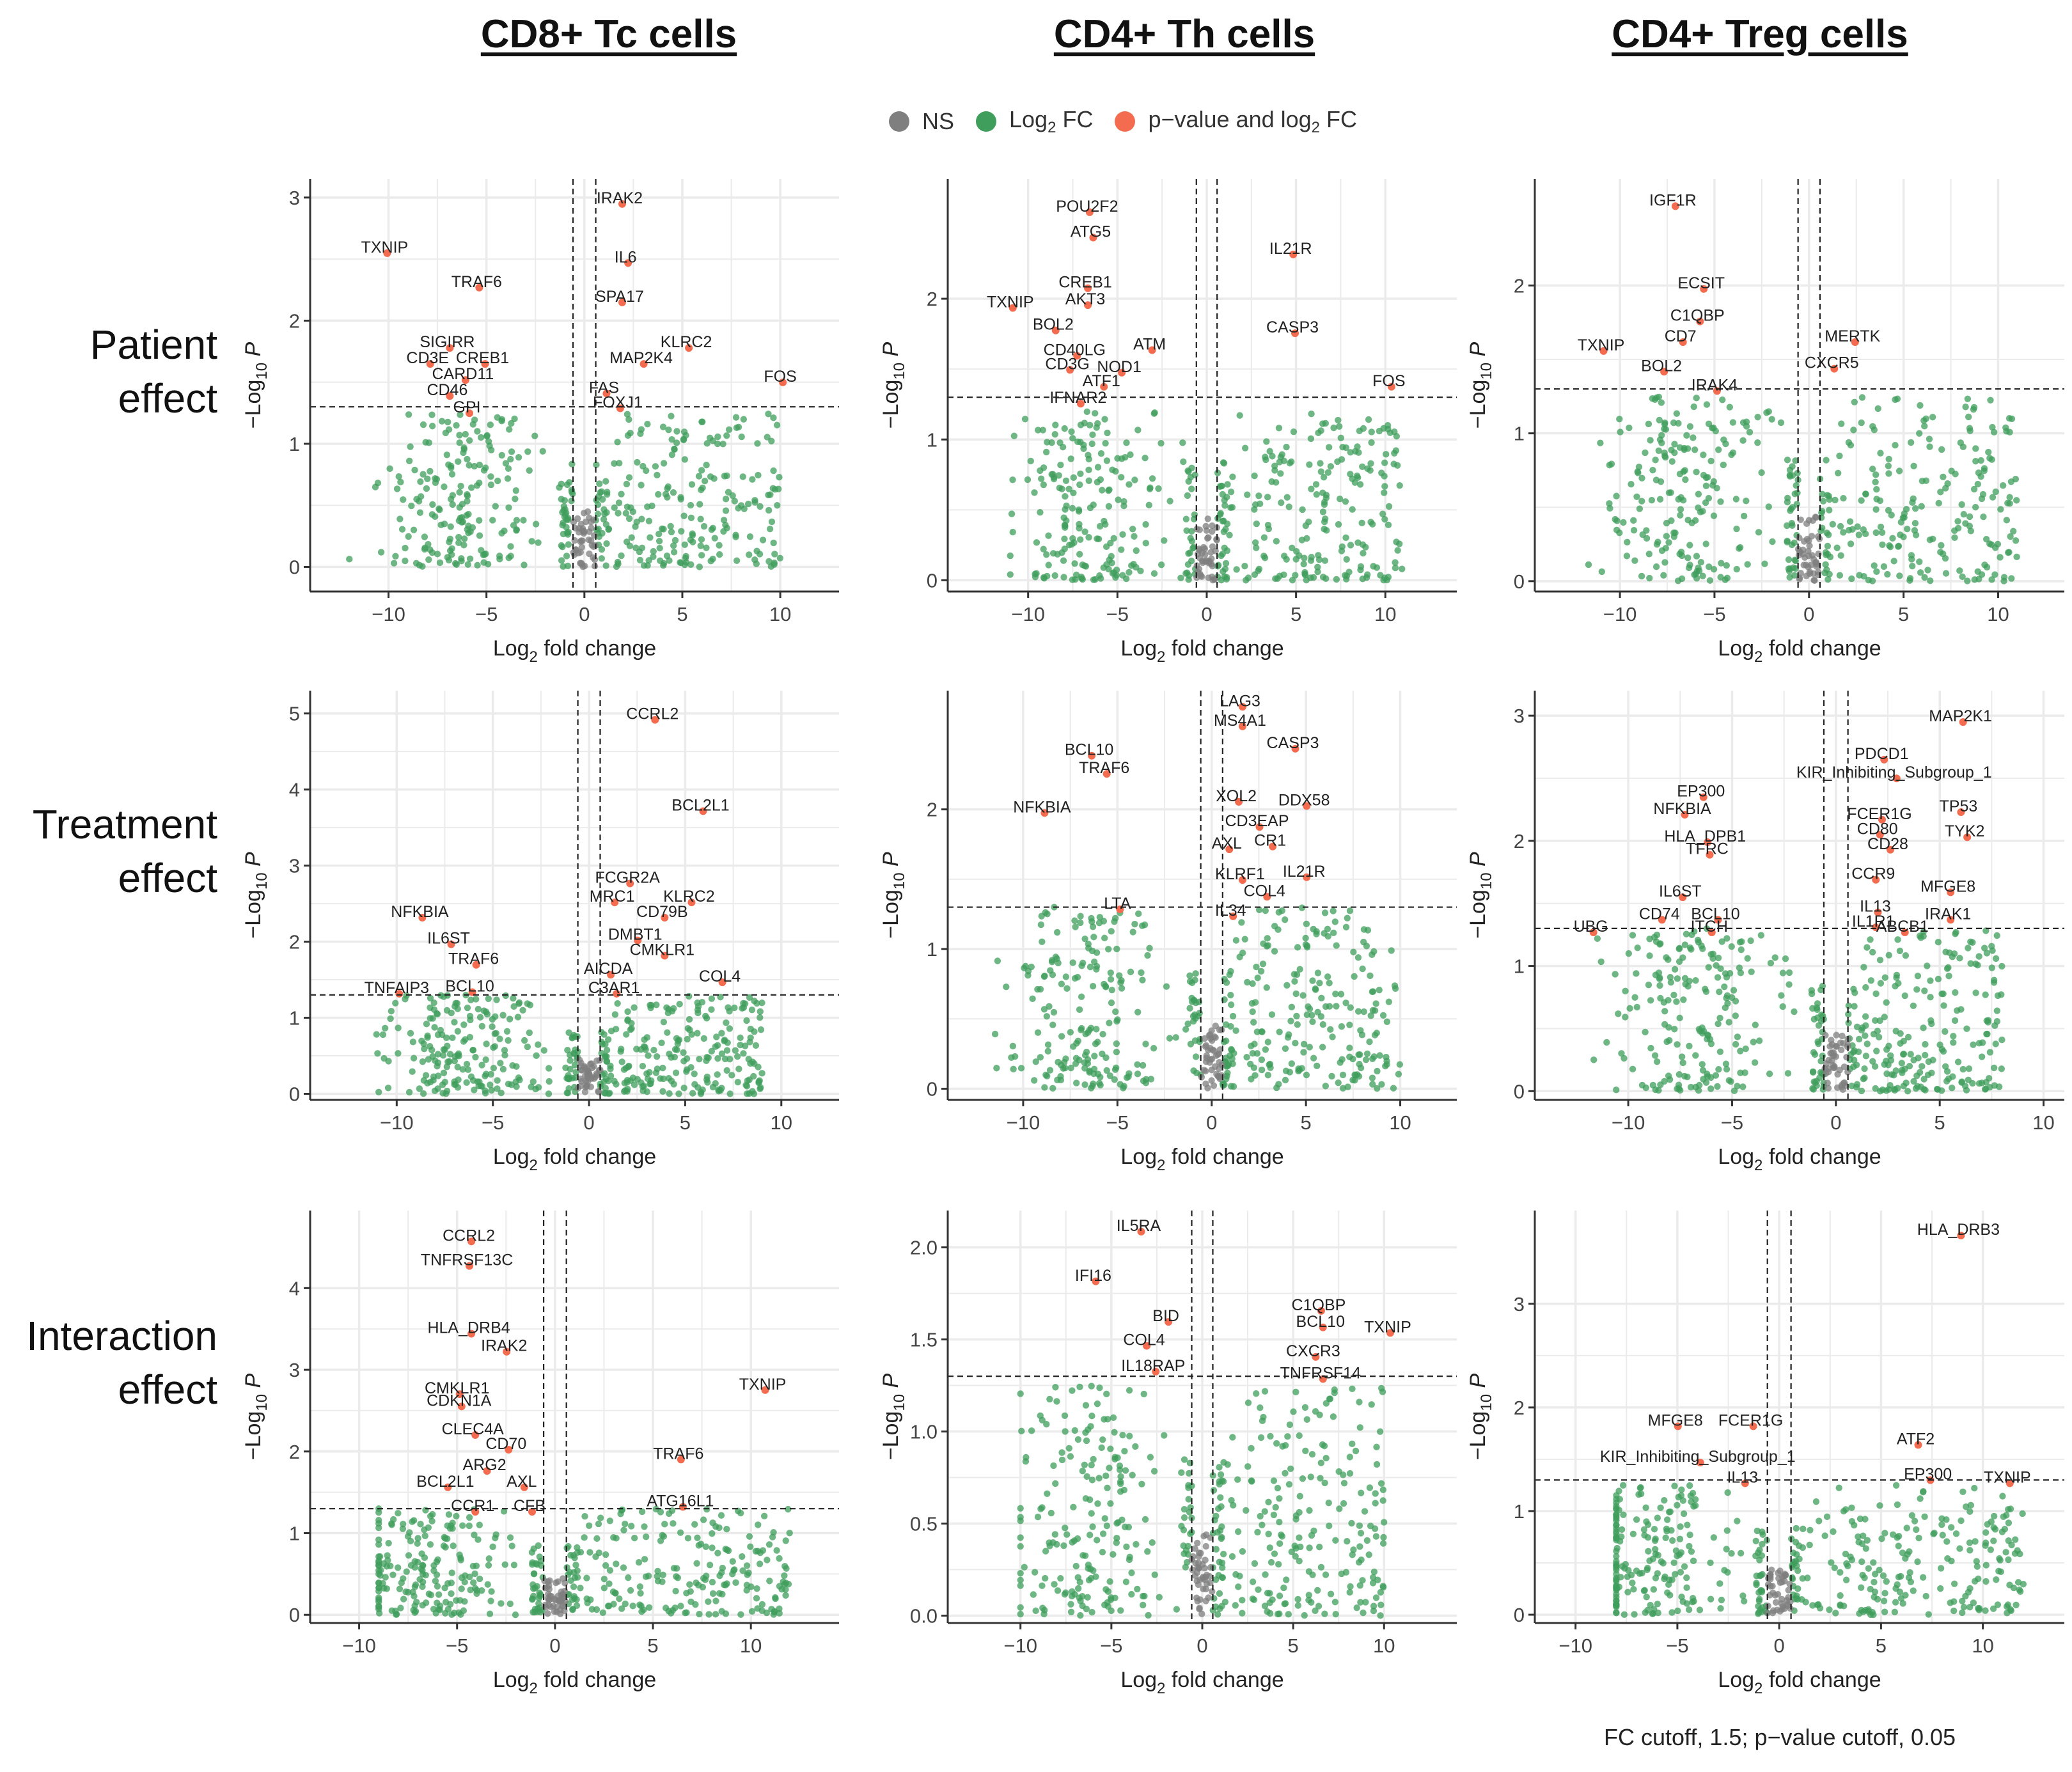 This screenshot has width=2072, height=1772. I want to click on p0-x-title-part: Log, so click(511, 648).